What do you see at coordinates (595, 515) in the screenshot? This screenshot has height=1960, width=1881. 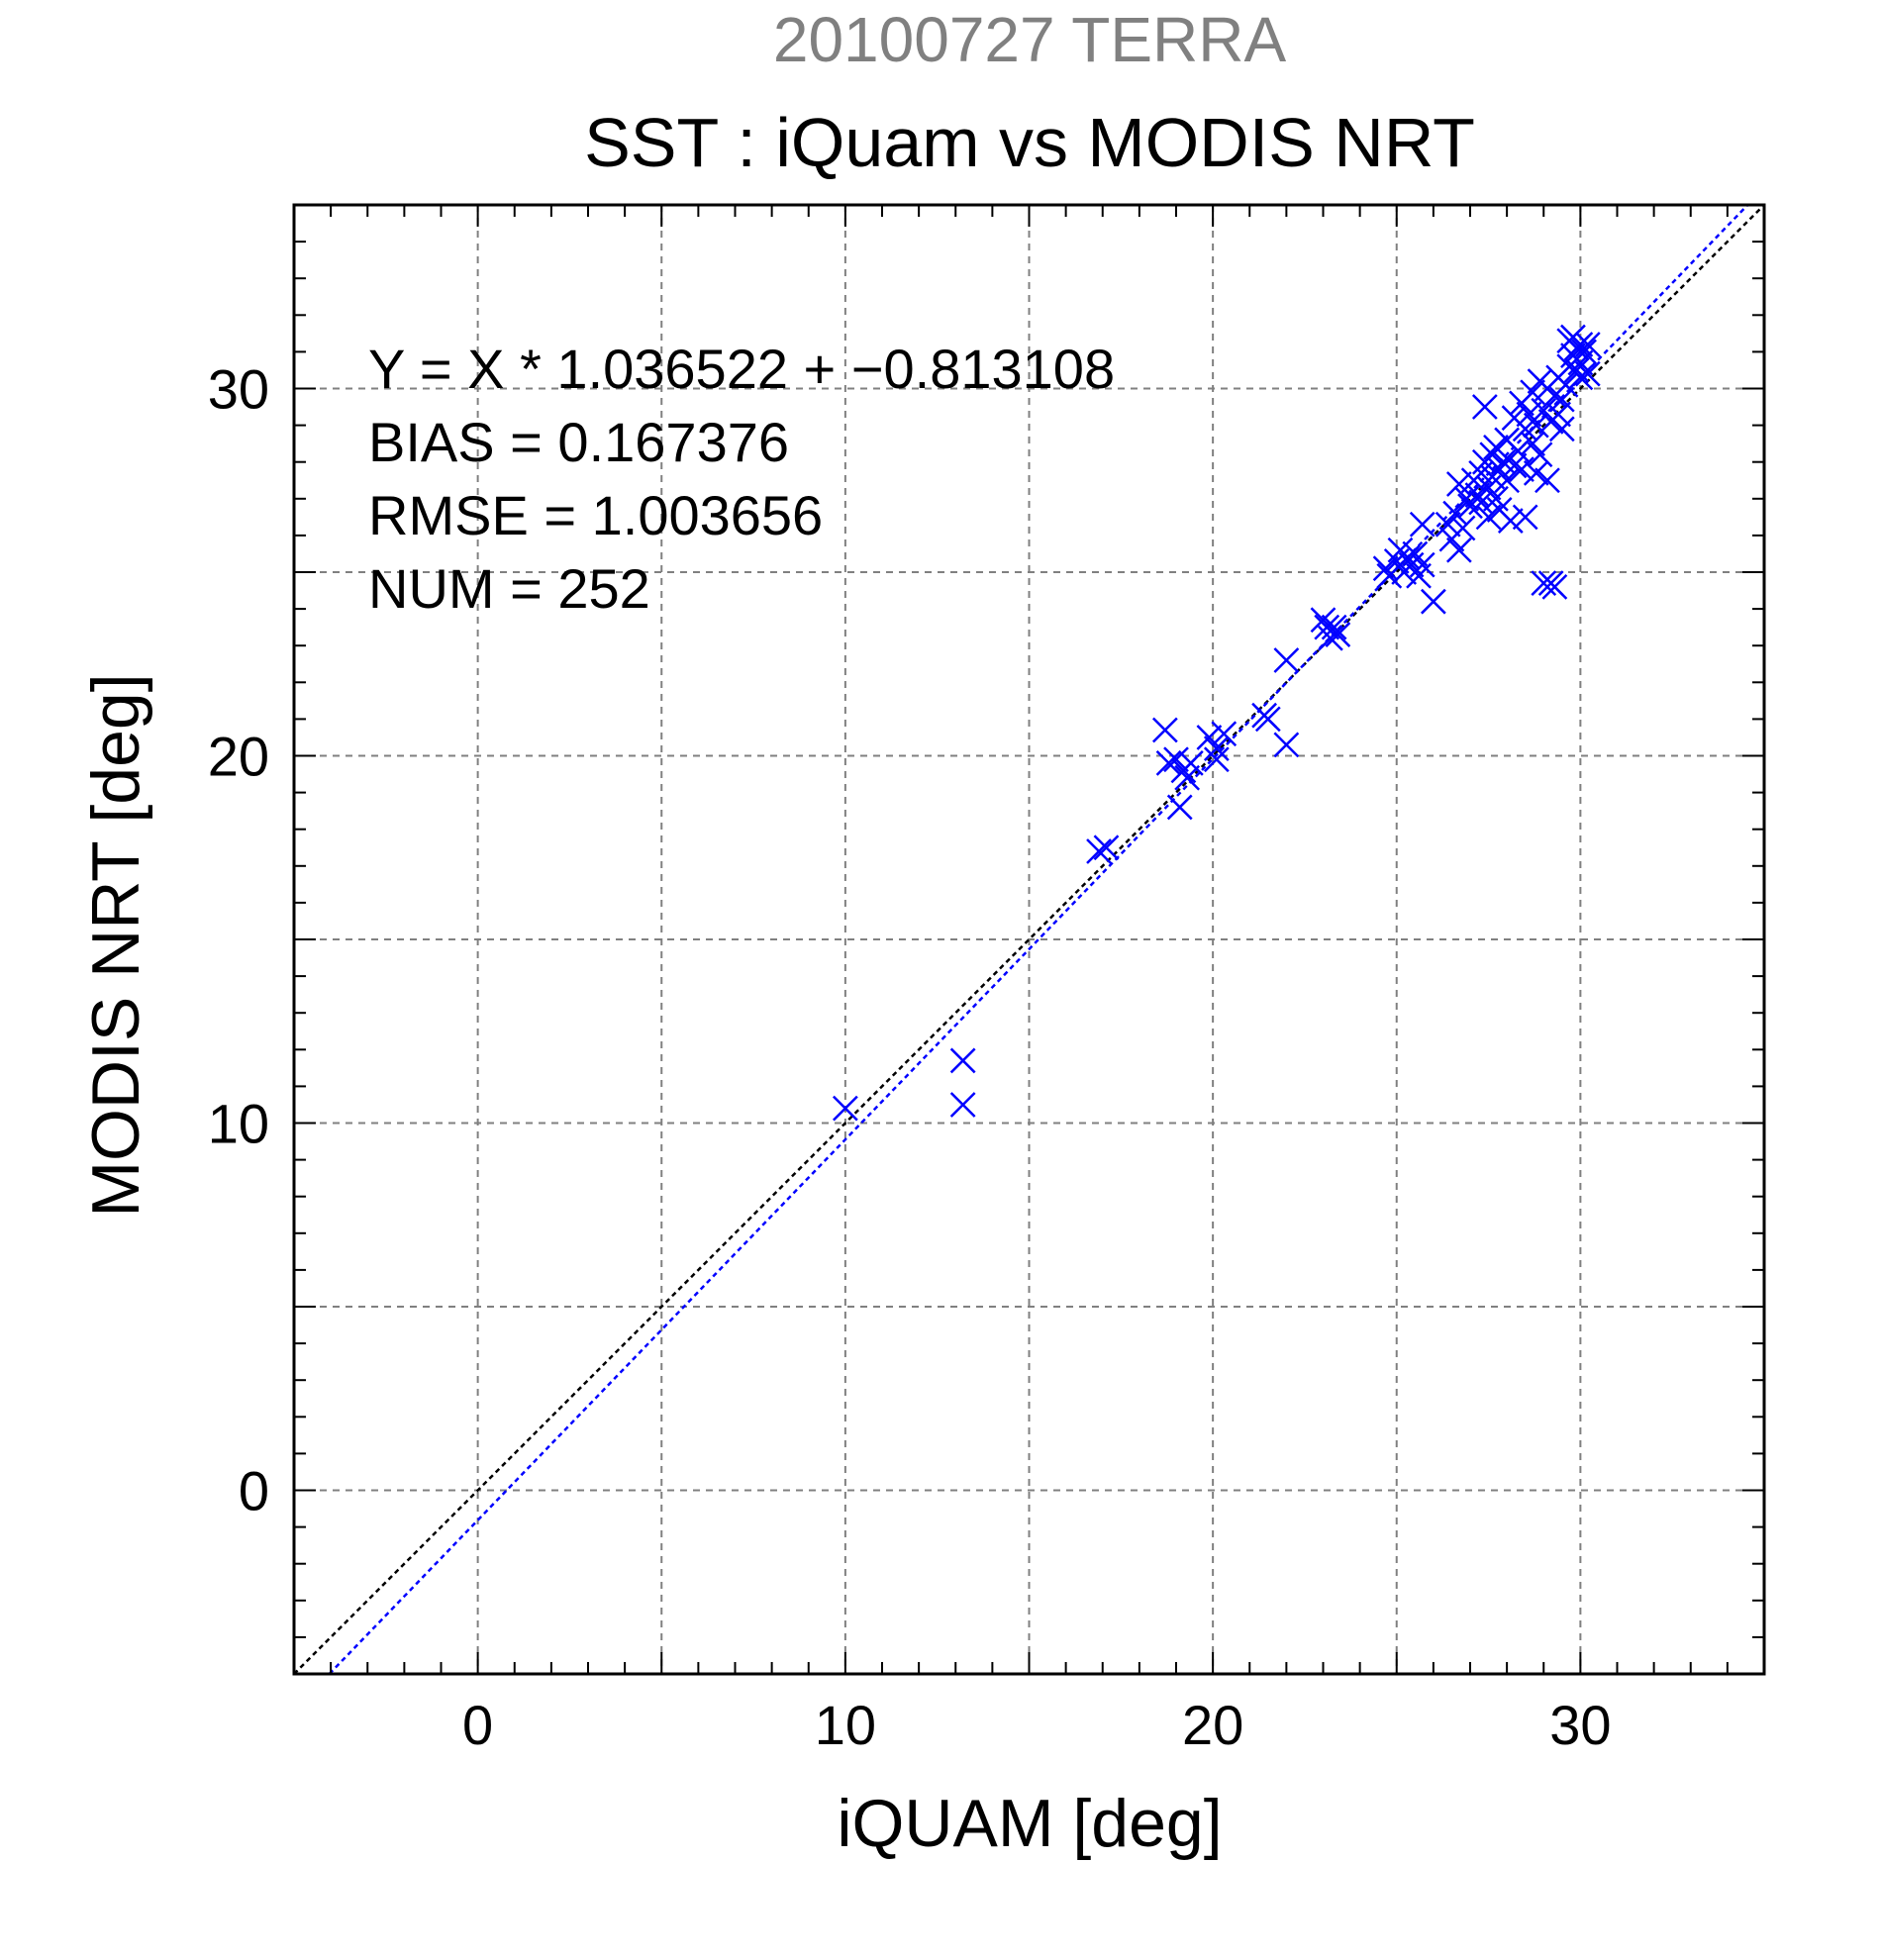 I see `annotation-rmse: RMSE = 1.003656` at bounding box center [595, 515].